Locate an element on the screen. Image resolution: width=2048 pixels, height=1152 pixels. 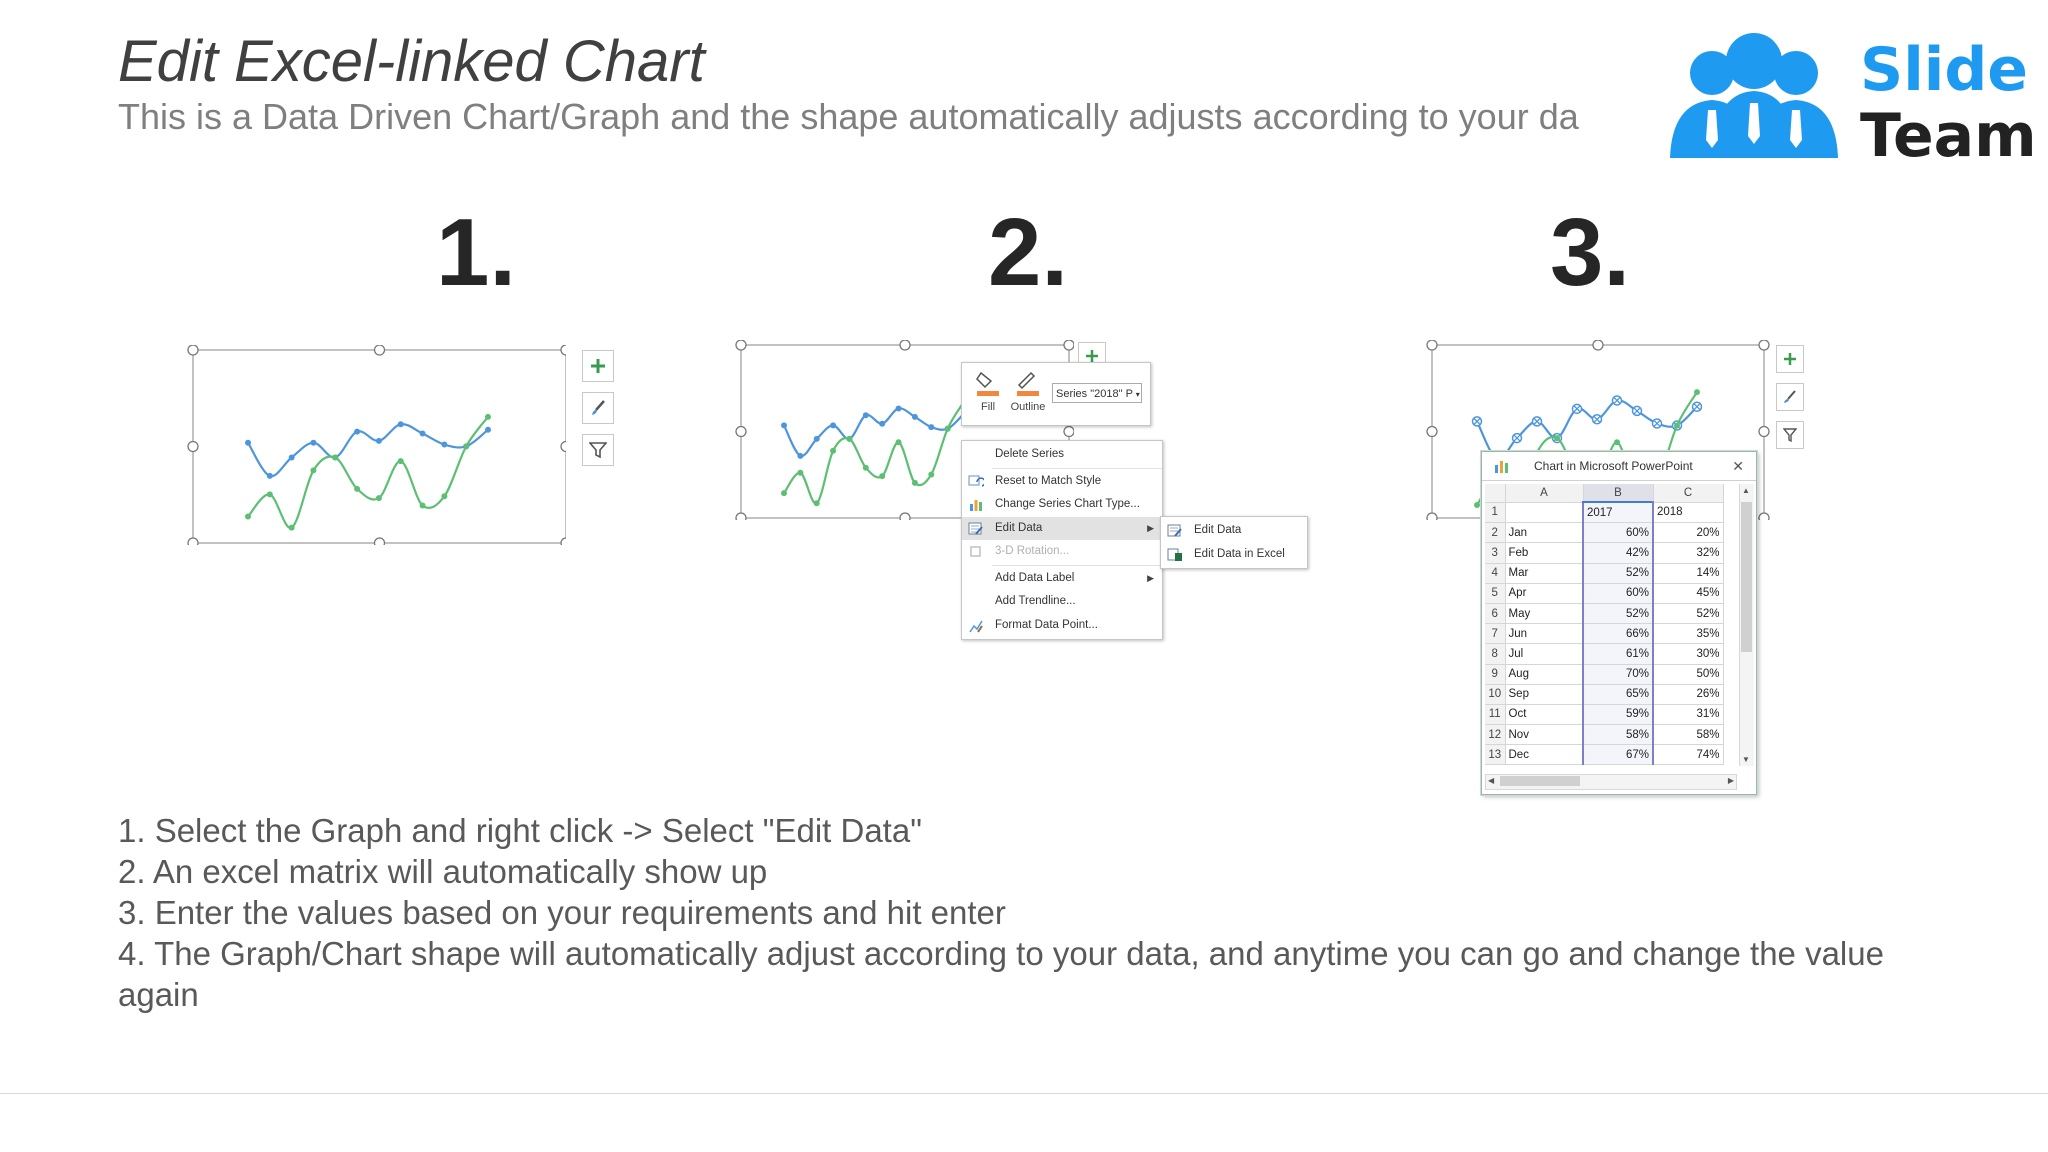
cell: 60% is located at coordinates (1618, 533).